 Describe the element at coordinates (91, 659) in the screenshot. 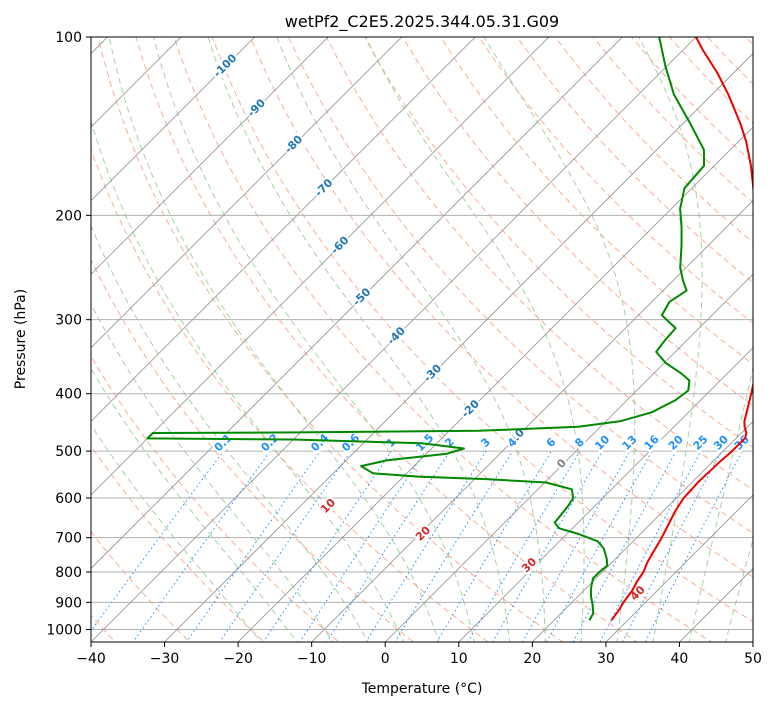

I see `x-tick-label: −40` at that location.